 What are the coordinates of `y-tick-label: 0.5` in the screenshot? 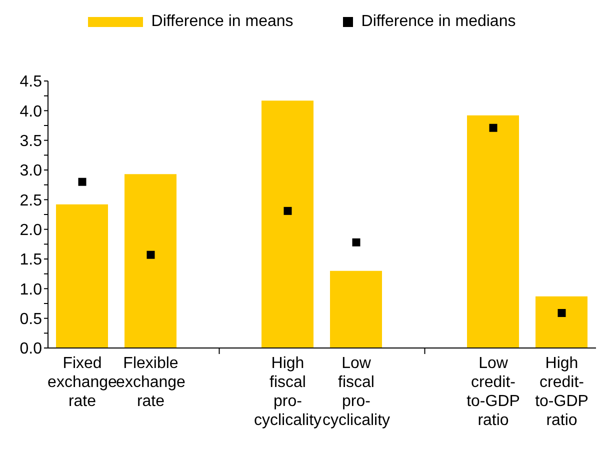 It's located at (31, 319).